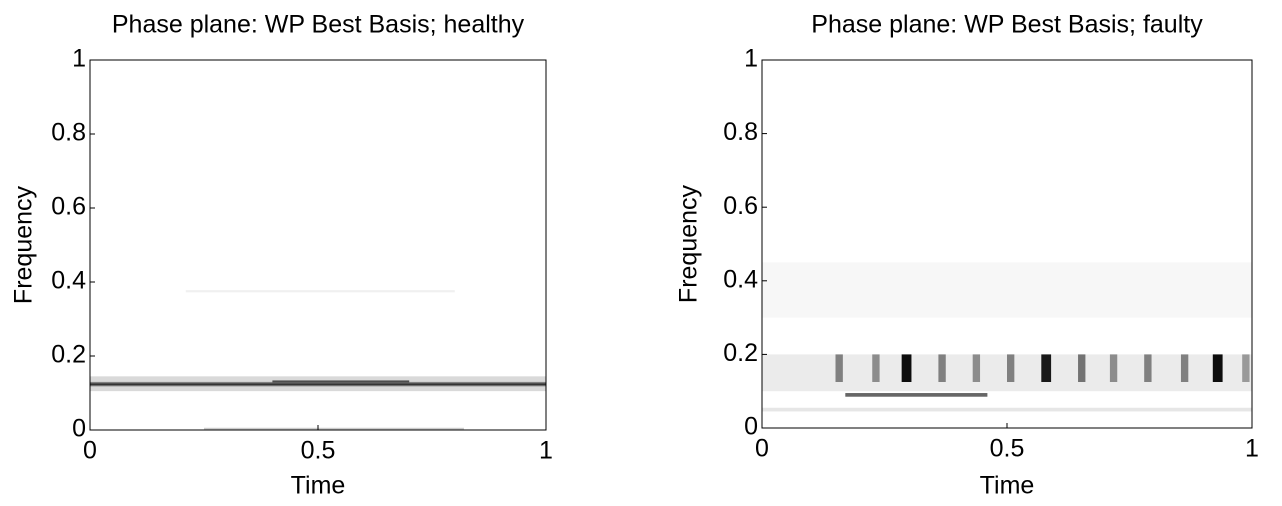 This screenshot has height=506, width=1282. Describe the element at coordinates (1007, 25) in the screenshot. I see `chart-title: Phase plane: WP Best Basis; faulty` at that location.